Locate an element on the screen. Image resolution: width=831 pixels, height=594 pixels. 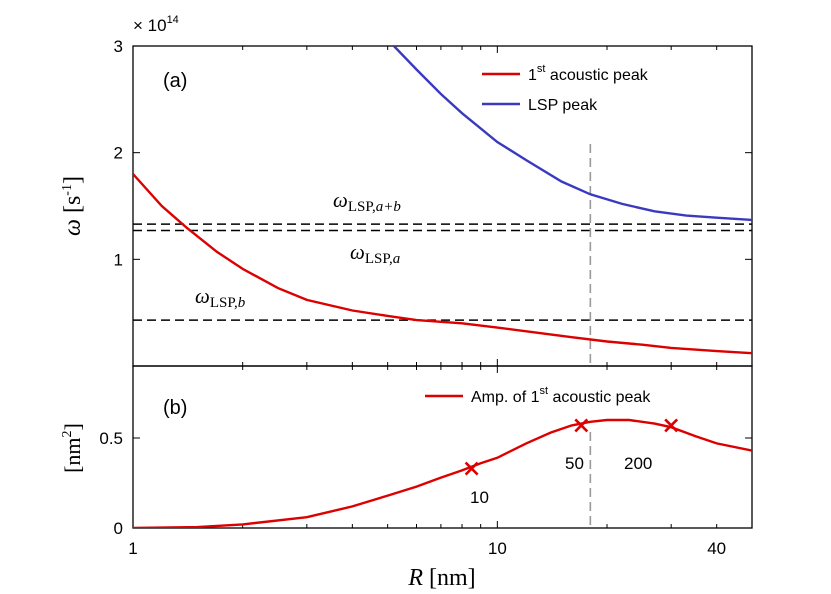
legend-amp-text: Amp. of 1st acoustic peak is located at coordinates (561, 395).